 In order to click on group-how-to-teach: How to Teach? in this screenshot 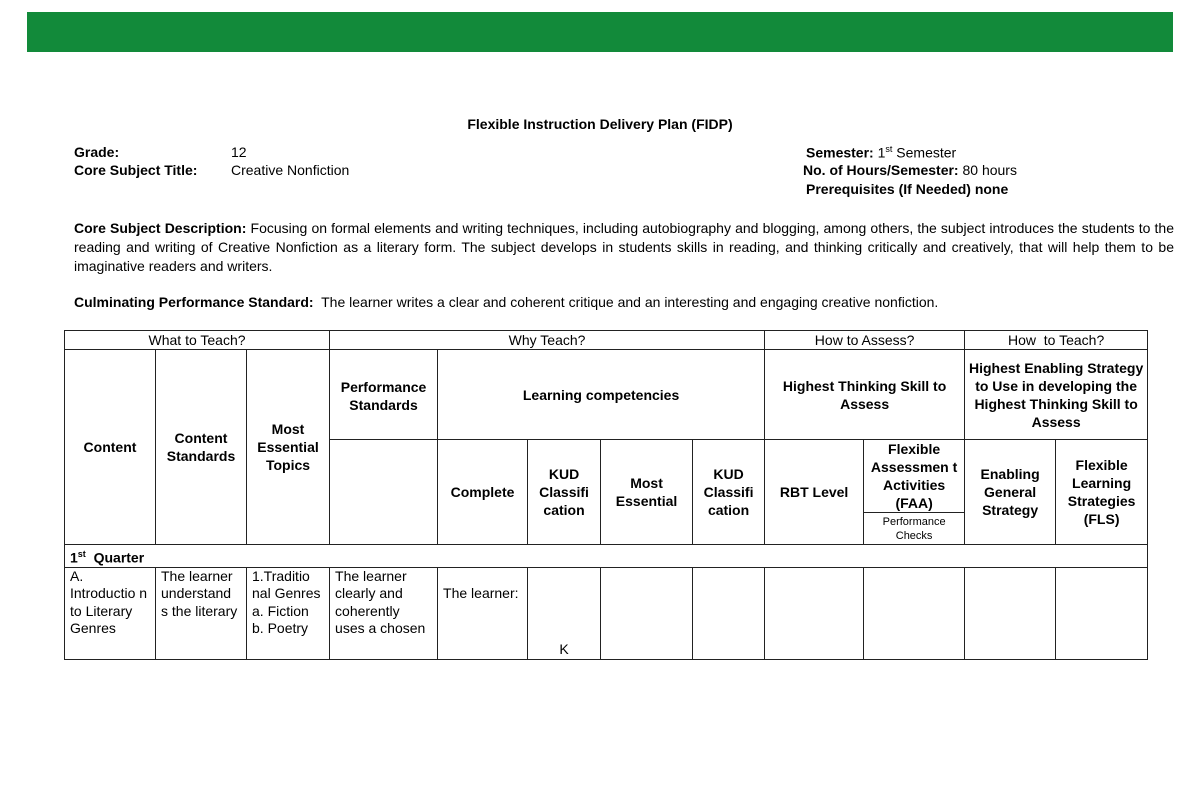, I will do `click(1056, 340)`.